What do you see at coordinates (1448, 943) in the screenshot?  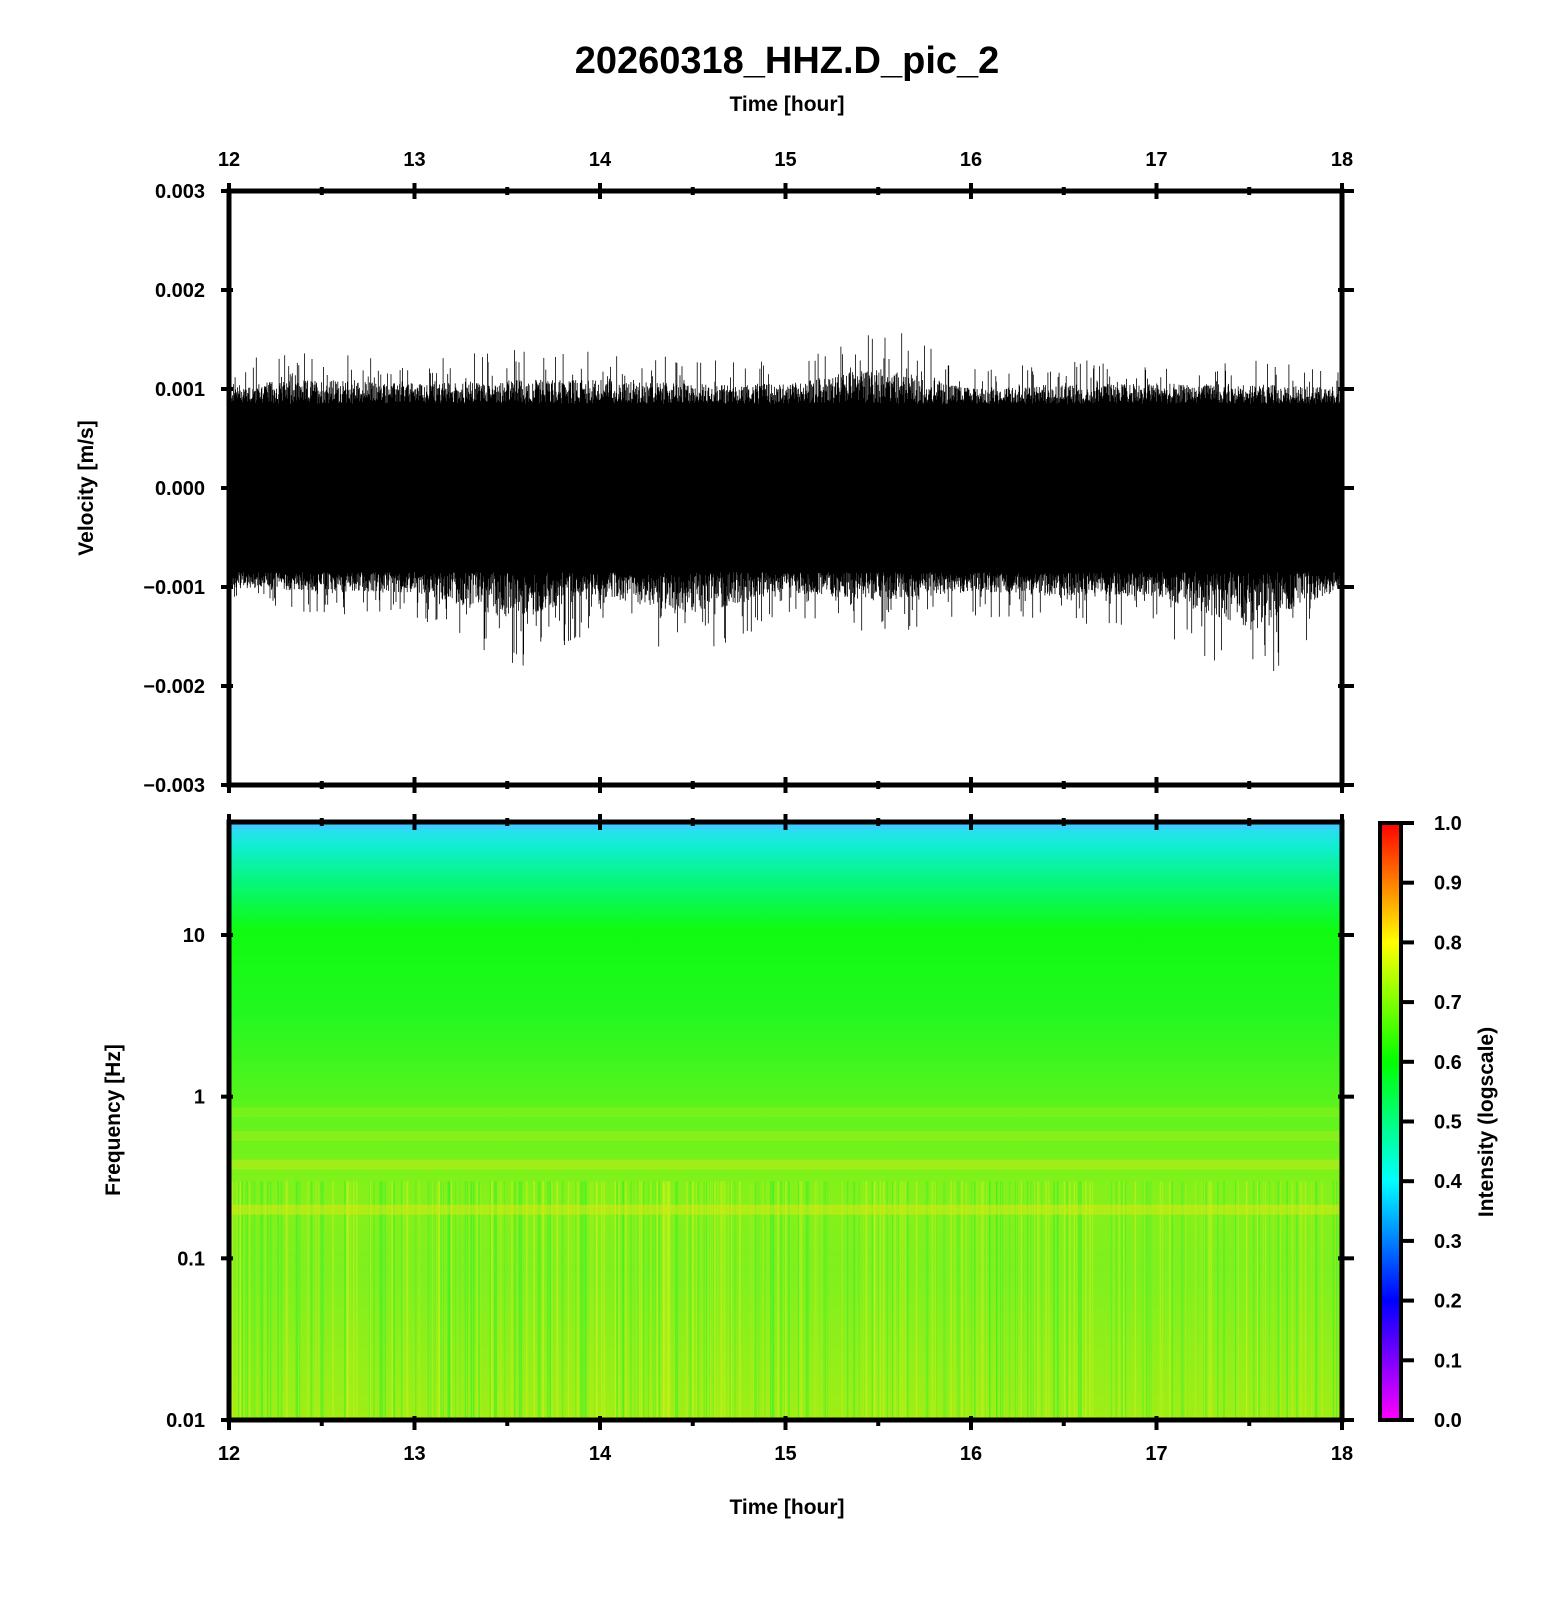 I see `colorbar-tick-label: 0.8` at bounding box center [1448, 943].